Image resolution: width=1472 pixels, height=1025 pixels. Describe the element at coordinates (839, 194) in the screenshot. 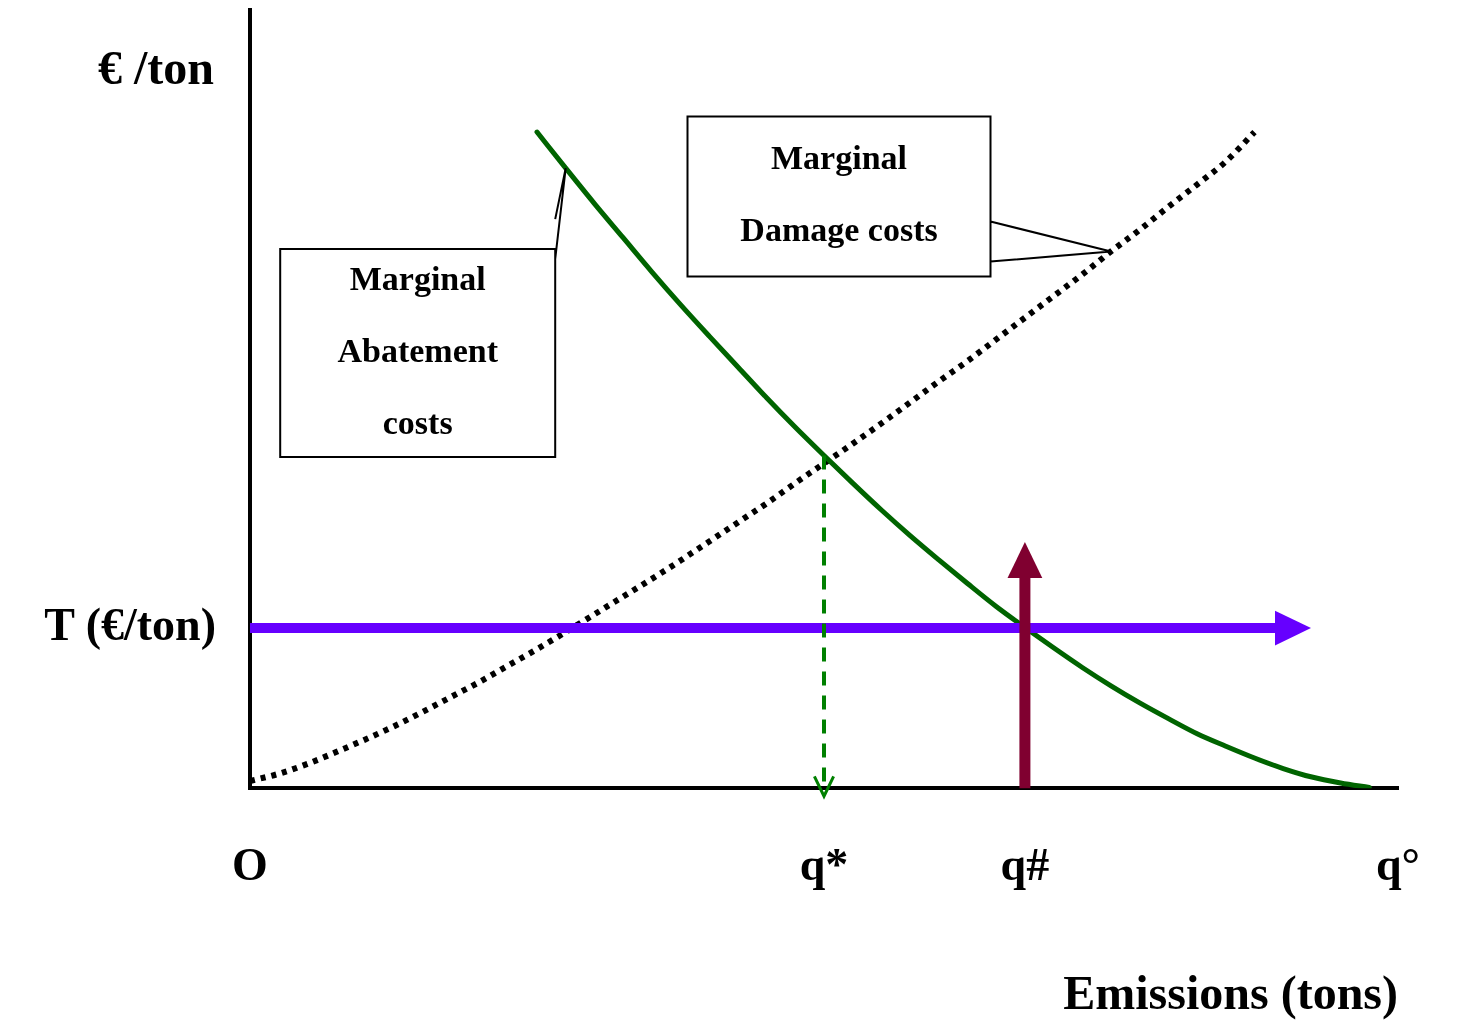

I see `annotation: Marginal Damage costs` at that location.